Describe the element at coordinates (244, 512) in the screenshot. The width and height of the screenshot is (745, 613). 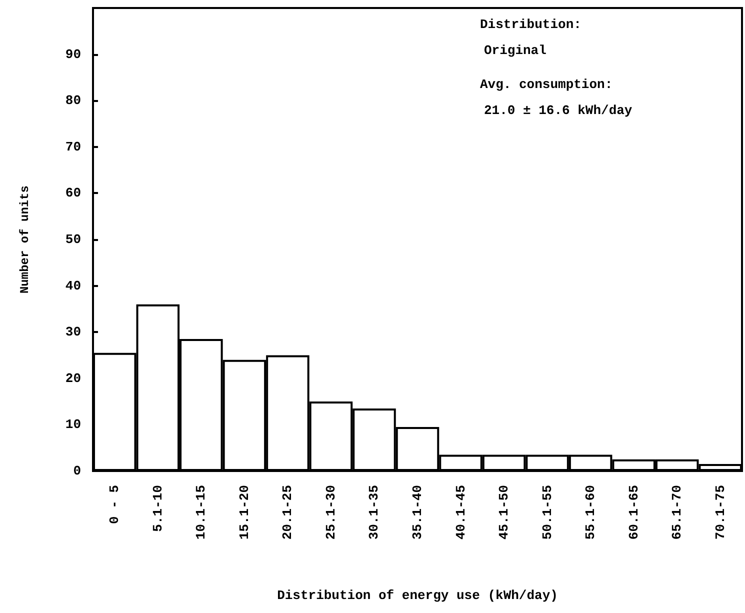
I see `x-tick-label: 15.1-20` at that location.